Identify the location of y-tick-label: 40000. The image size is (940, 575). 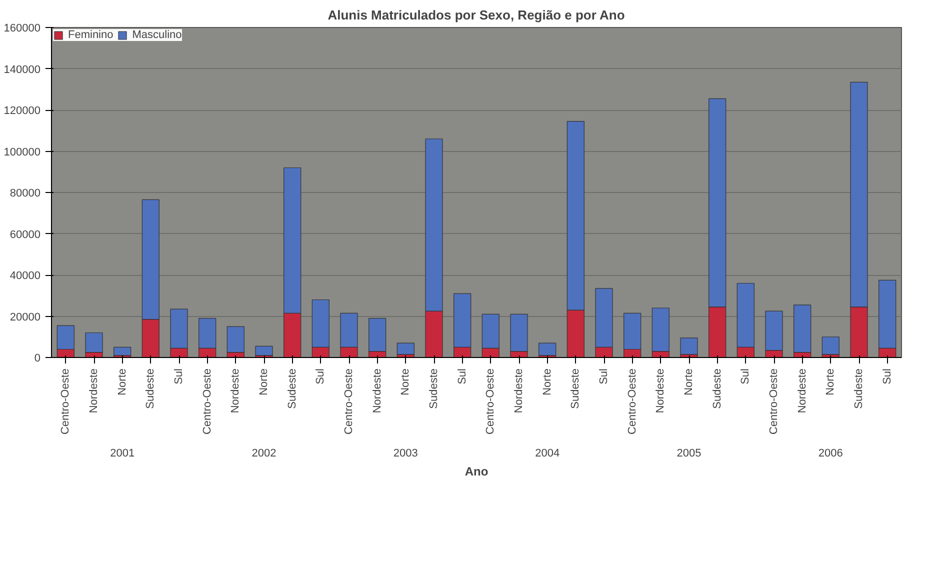
(25, 276).